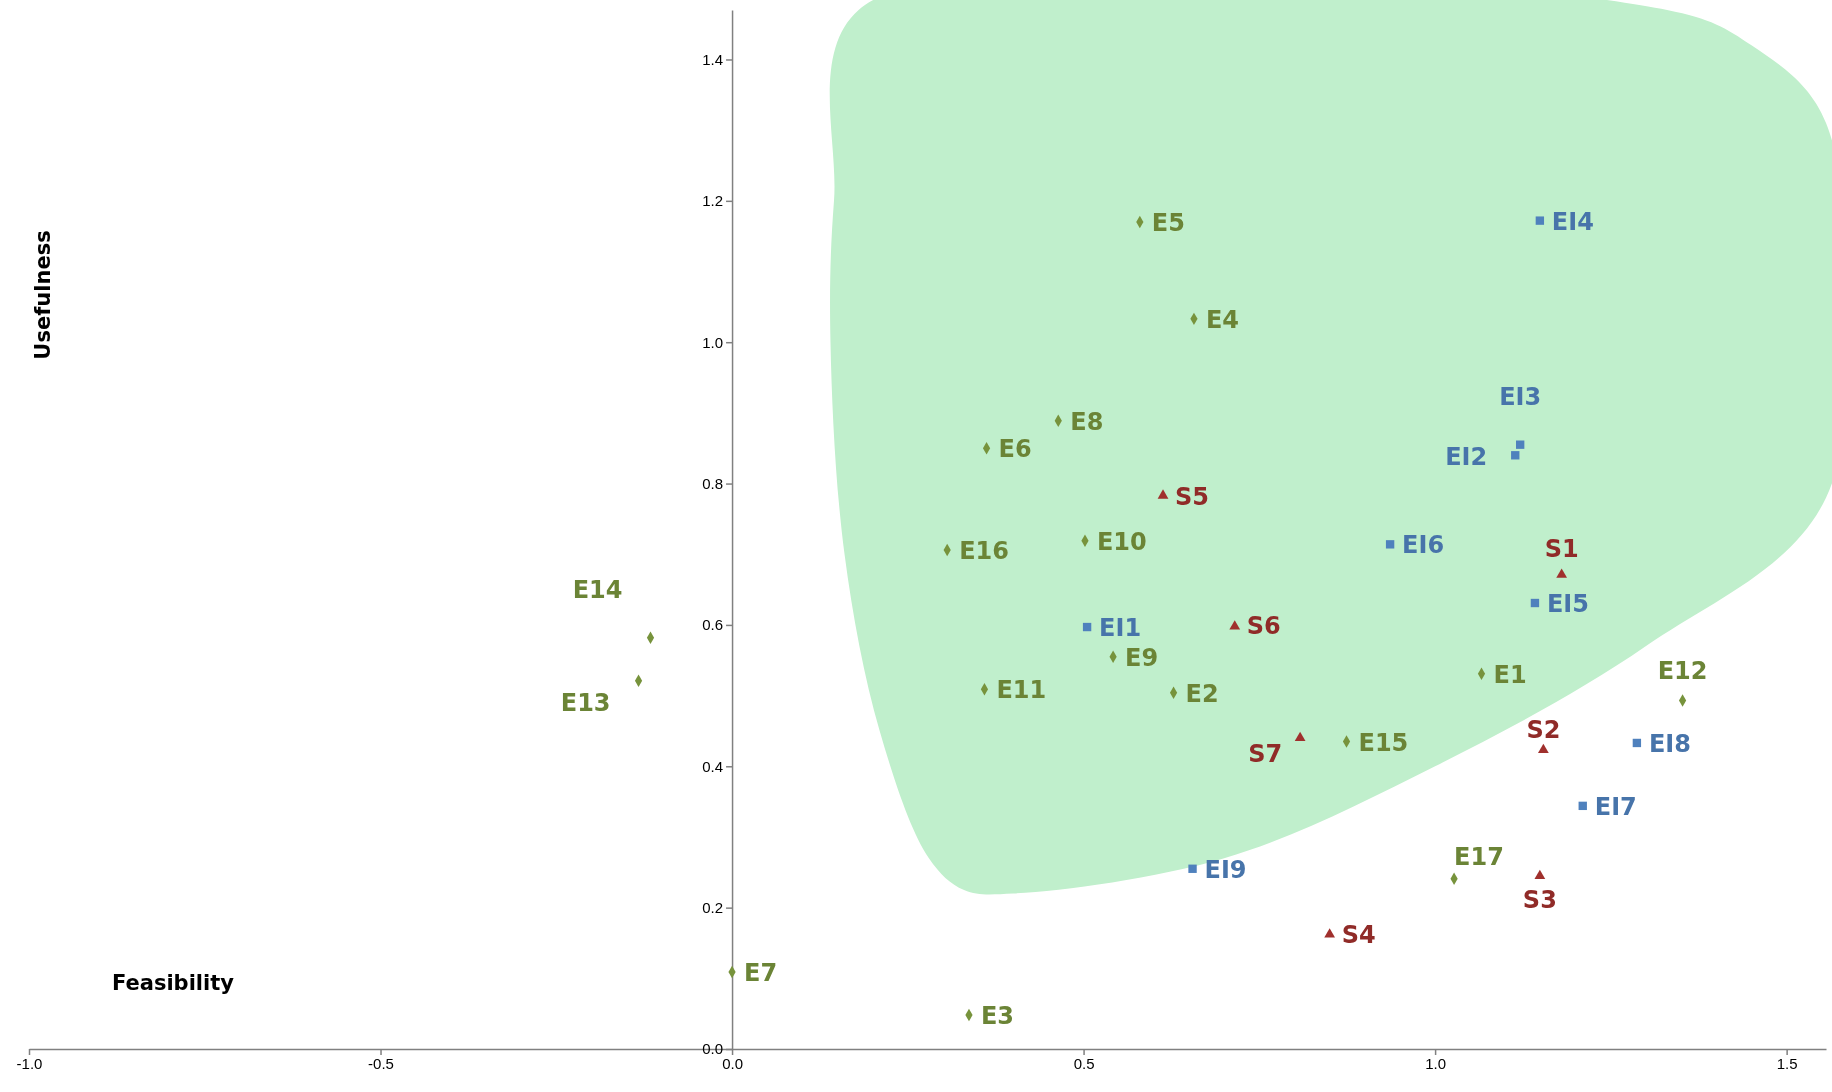 Image resolution: width=1832 pixels, height=1092 pixels. What do you see at coordinates (1142, 657) in the screenshot?
I see `annotation: E9` at bounding box center [1142, 657].